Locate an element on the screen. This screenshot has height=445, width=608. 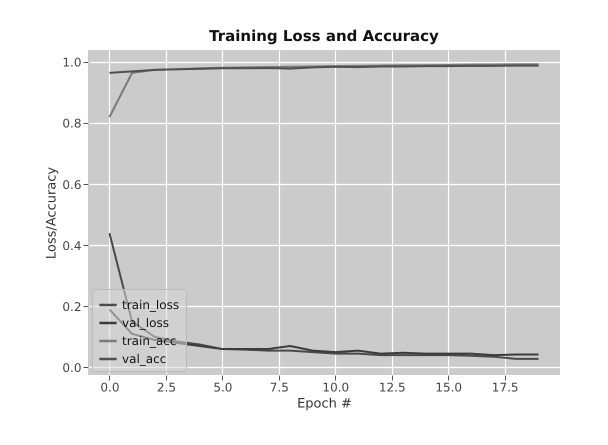
legend-label: train_loss is located at coordinates (151, 305).